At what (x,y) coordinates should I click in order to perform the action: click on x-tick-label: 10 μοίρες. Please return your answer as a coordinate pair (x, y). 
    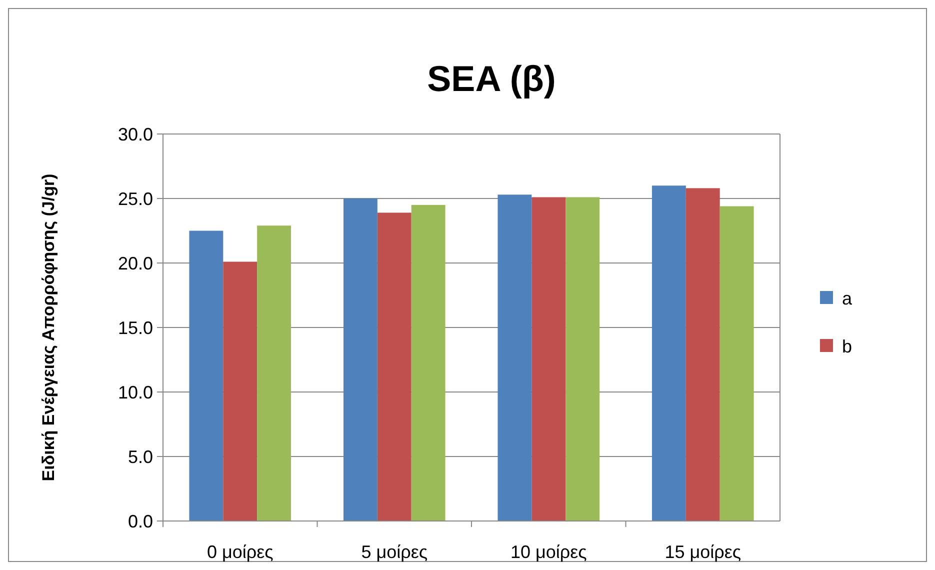
    Looking at the image, I should click on (549, 552).